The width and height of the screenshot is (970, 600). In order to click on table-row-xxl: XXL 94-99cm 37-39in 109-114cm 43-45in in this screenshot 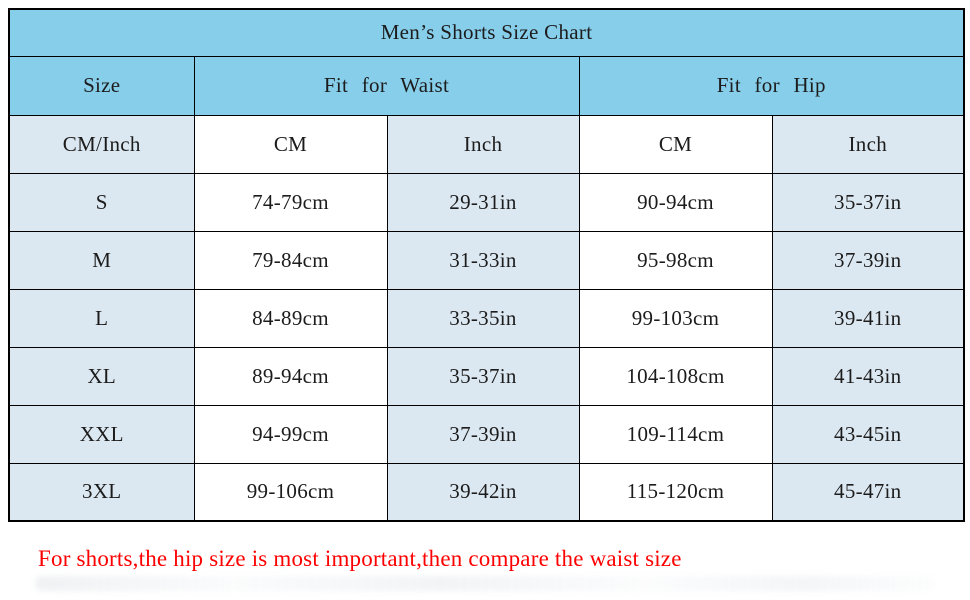, I will do `click(486, 434)`.